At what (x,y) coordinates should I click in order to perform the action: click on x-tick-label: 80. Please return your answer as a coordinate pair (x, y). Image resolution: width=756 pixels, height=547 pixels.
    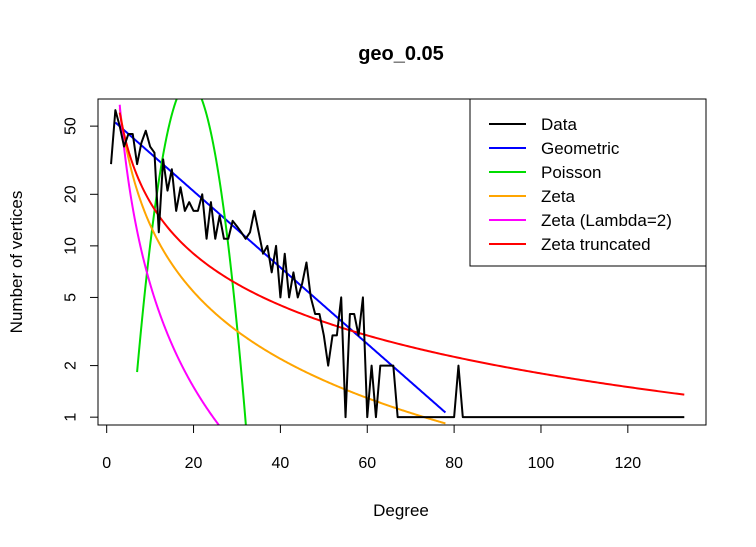
    Looking at the image, I should click on (454, 463).